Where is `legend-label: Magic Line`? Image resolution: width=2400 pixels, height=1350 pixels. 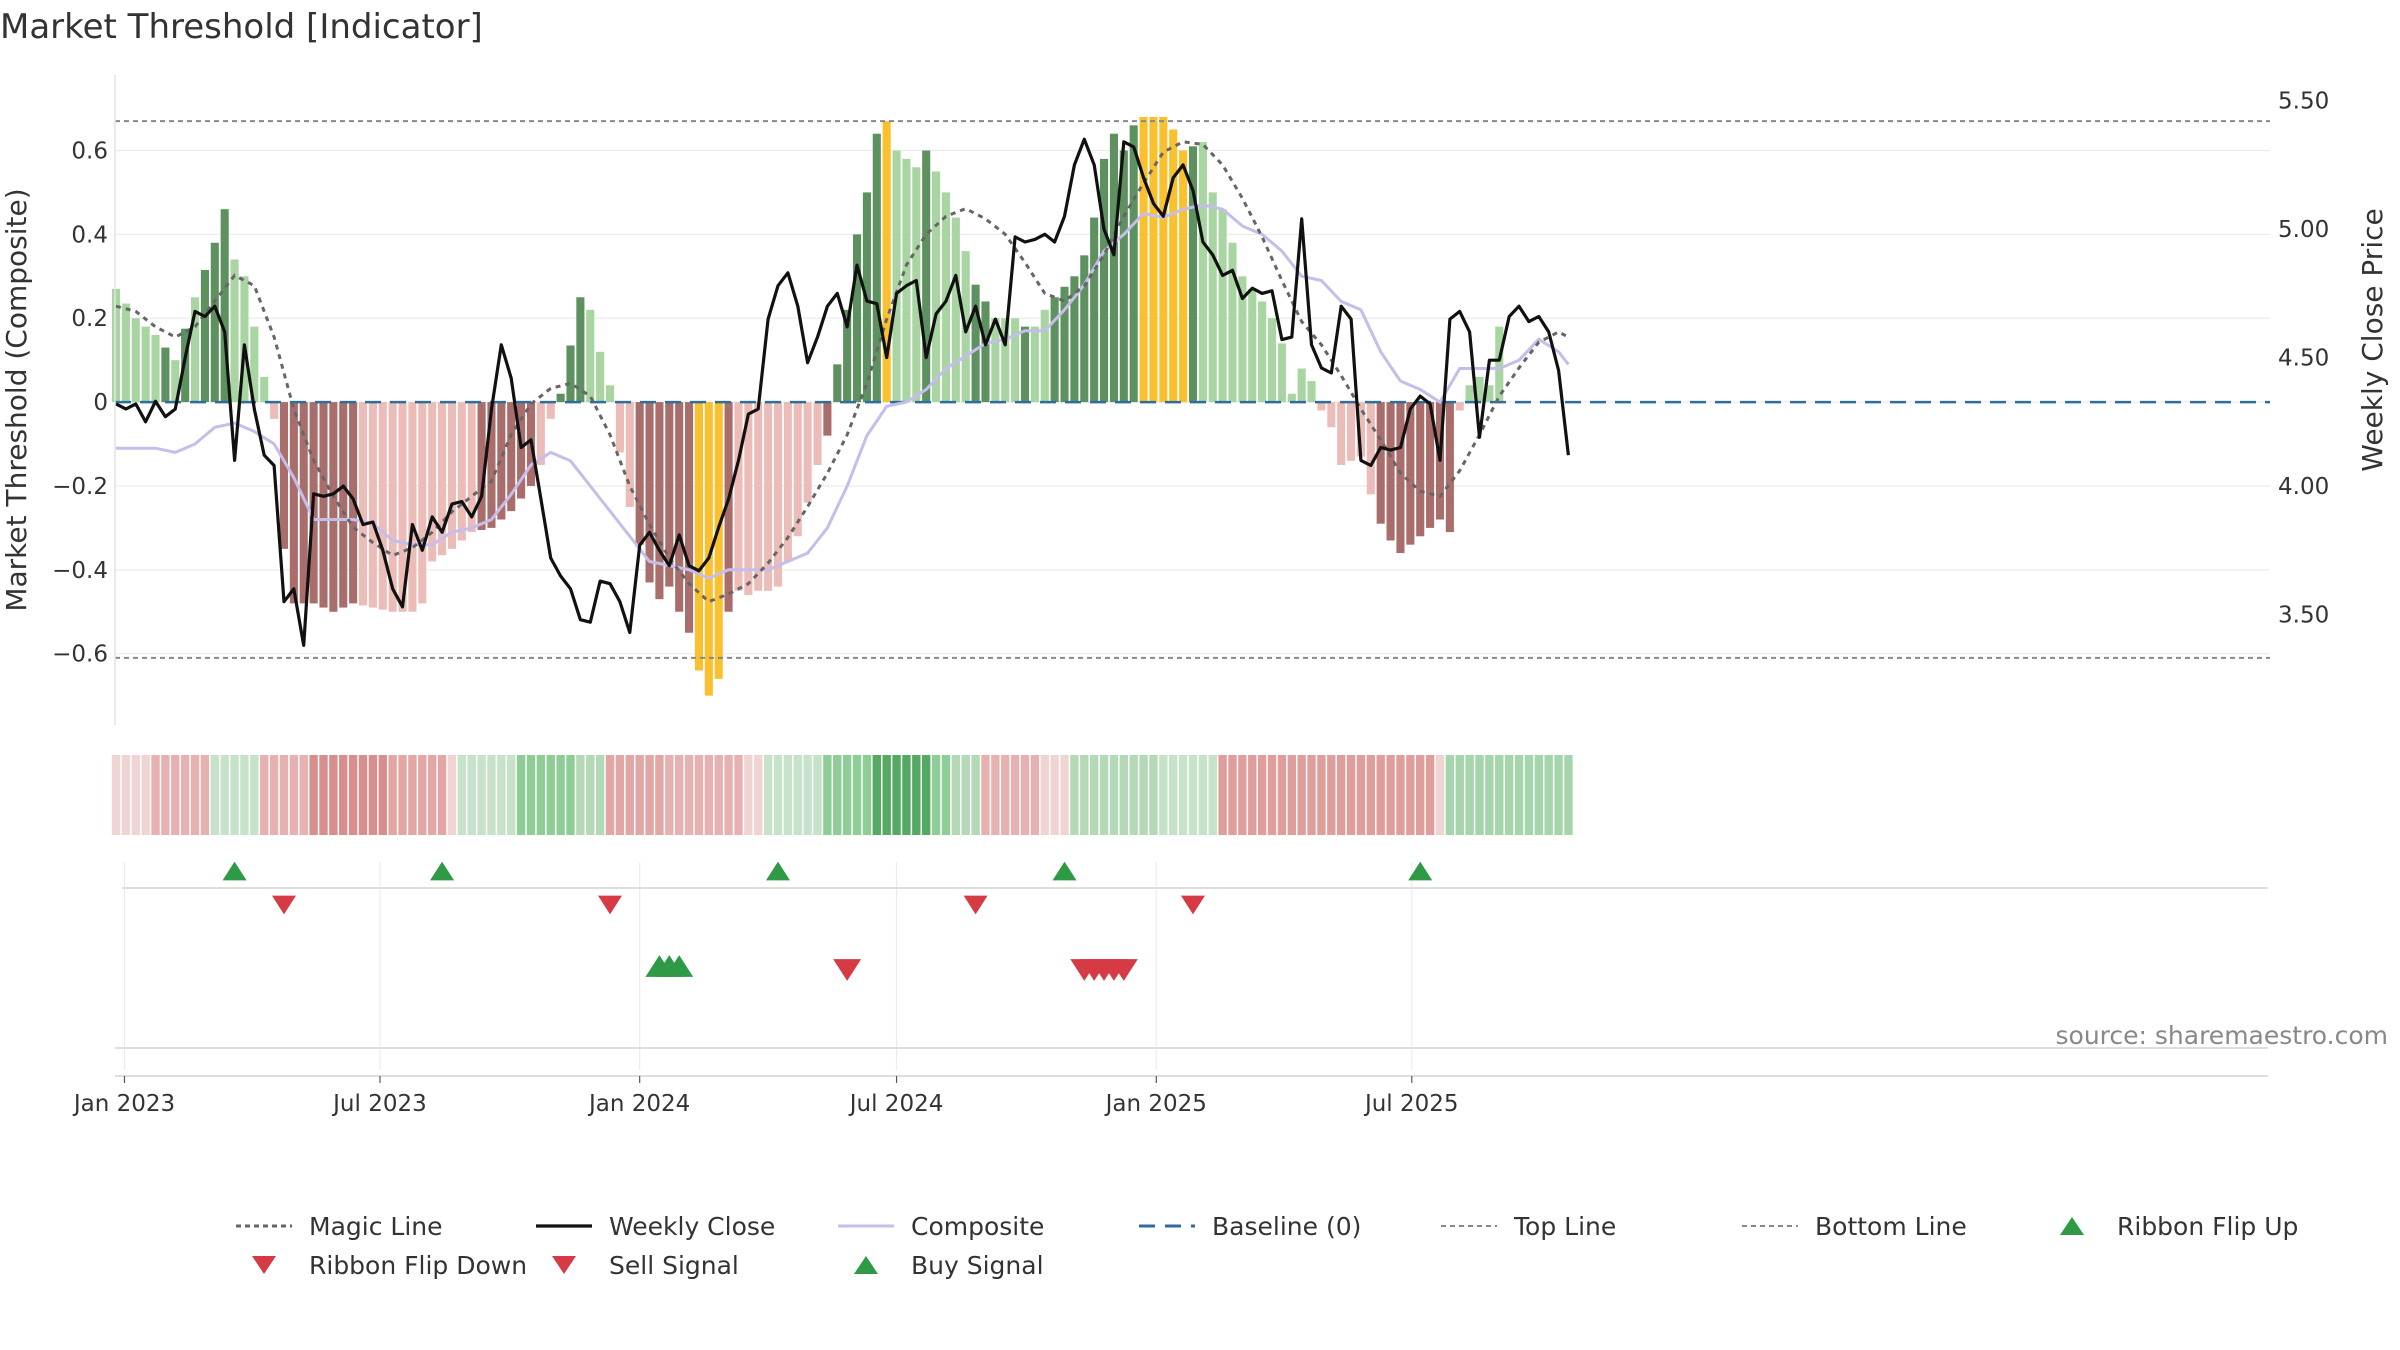 legend-label: Magic Line is located at coordinates (376, 1226).